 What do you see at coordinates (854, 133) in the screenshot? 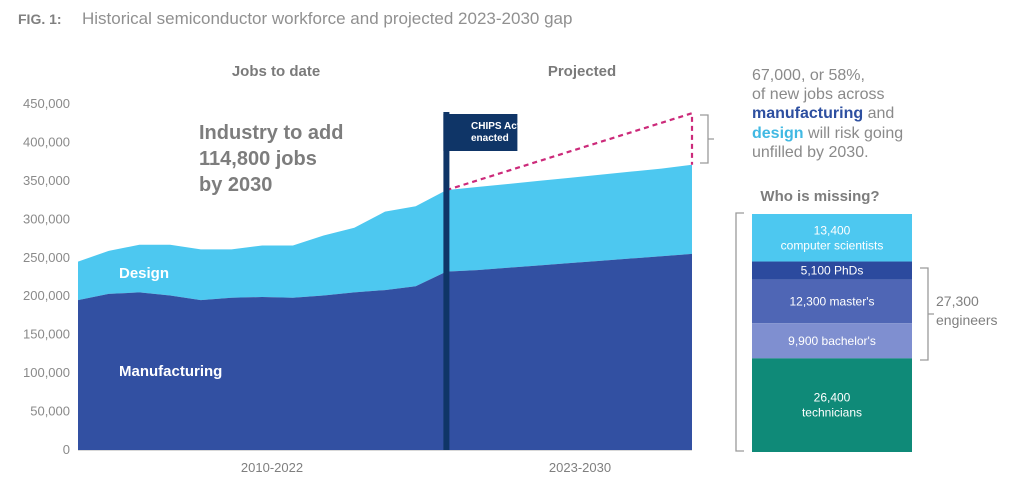
I see `gap-note-risk: will risk going` at bounding box center [854, 133].